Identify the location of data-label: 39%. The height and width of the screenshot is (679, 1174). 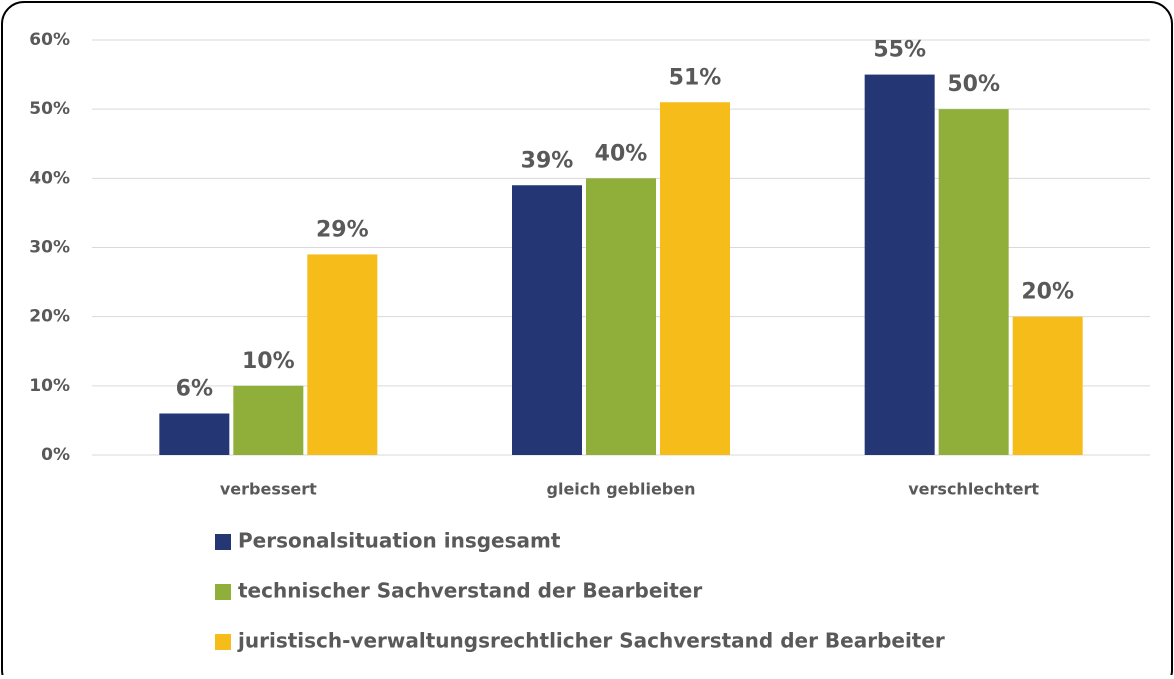
(547, 160).